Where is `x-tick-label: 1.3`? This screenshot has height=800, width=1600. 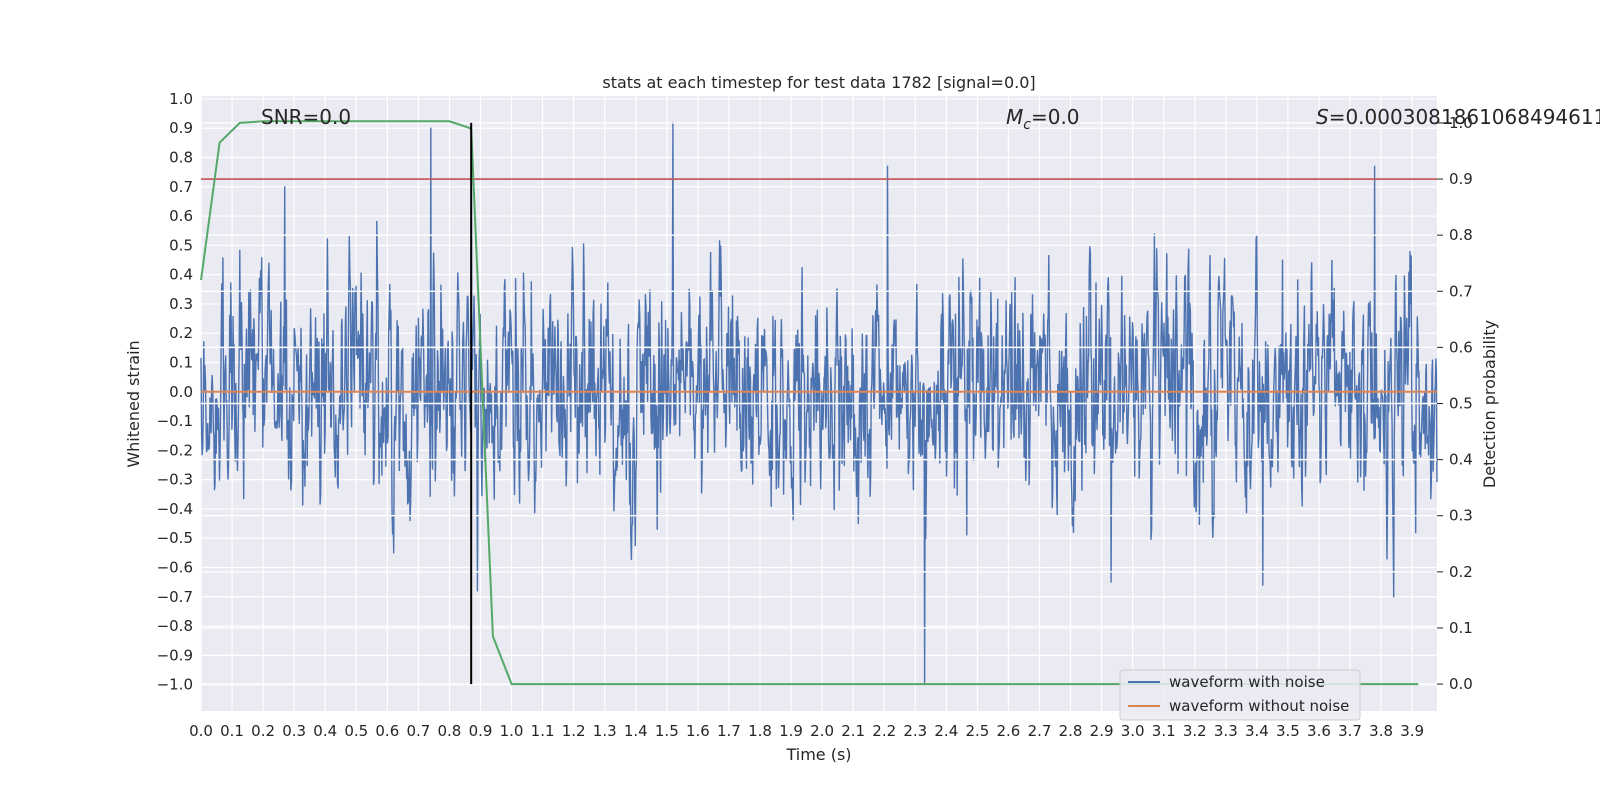 x-tick-label: 1.3 is located at coordinates (605, 731).